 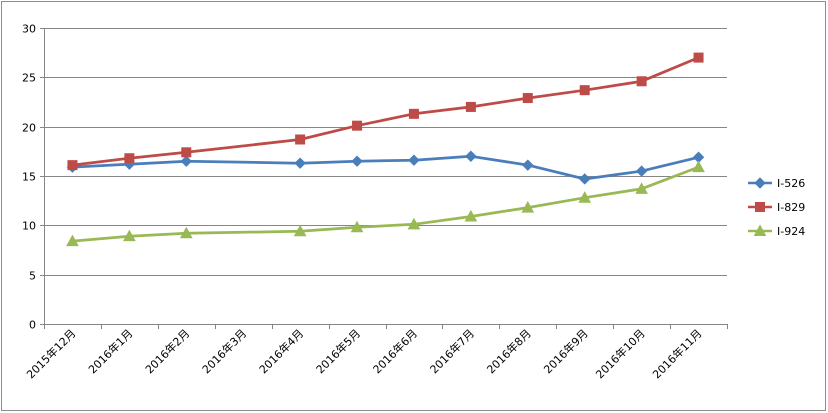 What do you see at coordinates (452, 351) in the screenshot?
I see `x-tick-label: 2016年7月` at bounding box center [452, 351].